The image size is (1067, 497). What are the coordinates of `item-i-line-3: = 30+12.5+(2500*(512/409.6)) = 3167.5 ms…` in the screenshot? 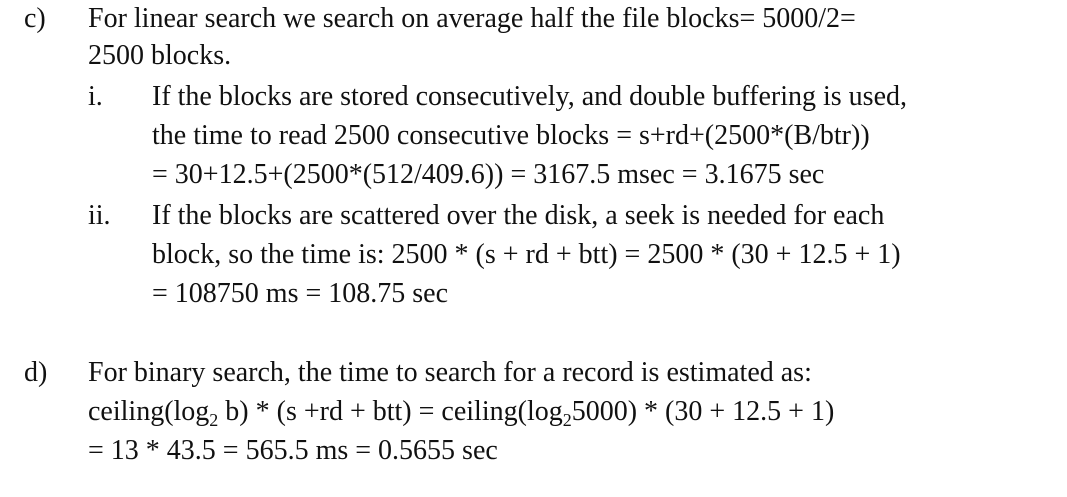 It's located at (488, 174).